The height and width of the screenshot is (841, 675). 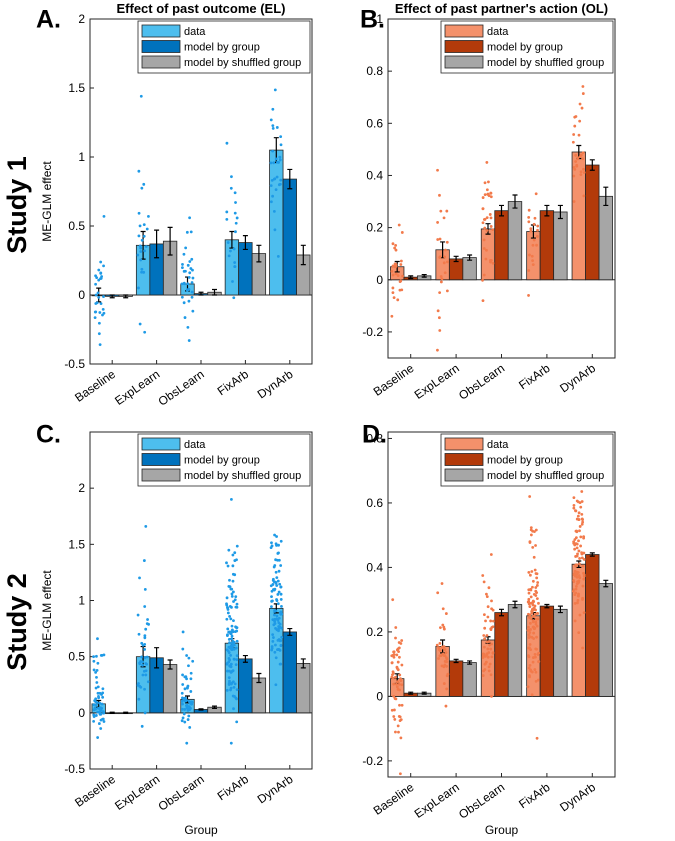 I want to click on y-tick-label: 0.8, so click(x=374, y=438).